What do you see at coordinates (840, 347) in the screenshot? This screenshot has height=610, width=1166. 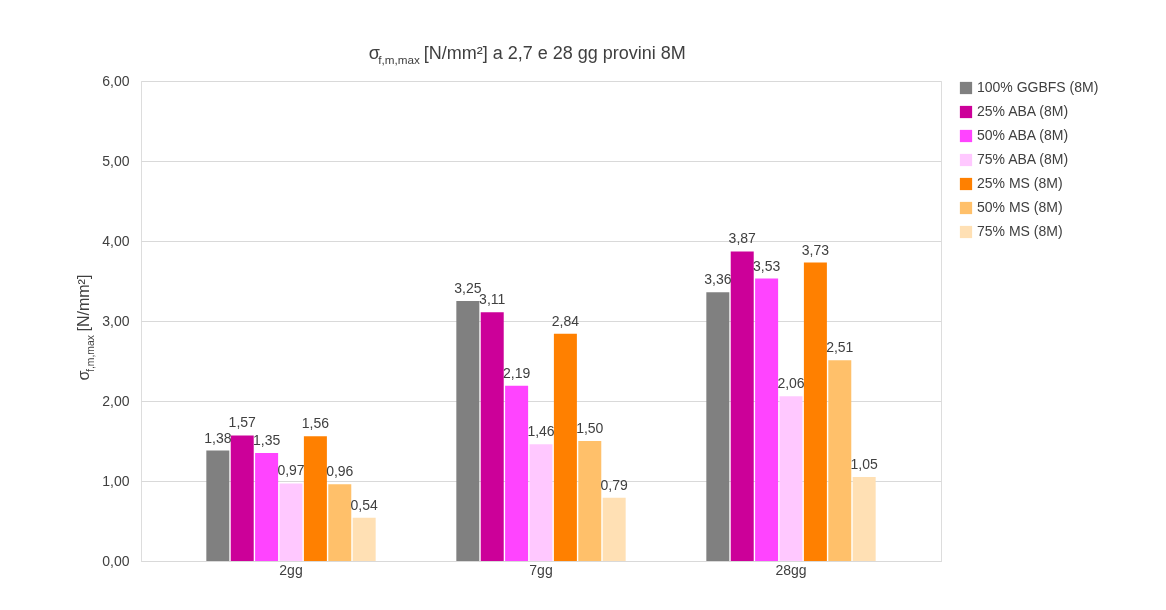 I see `data-label: 2,51` at bounding box center [840, 347].